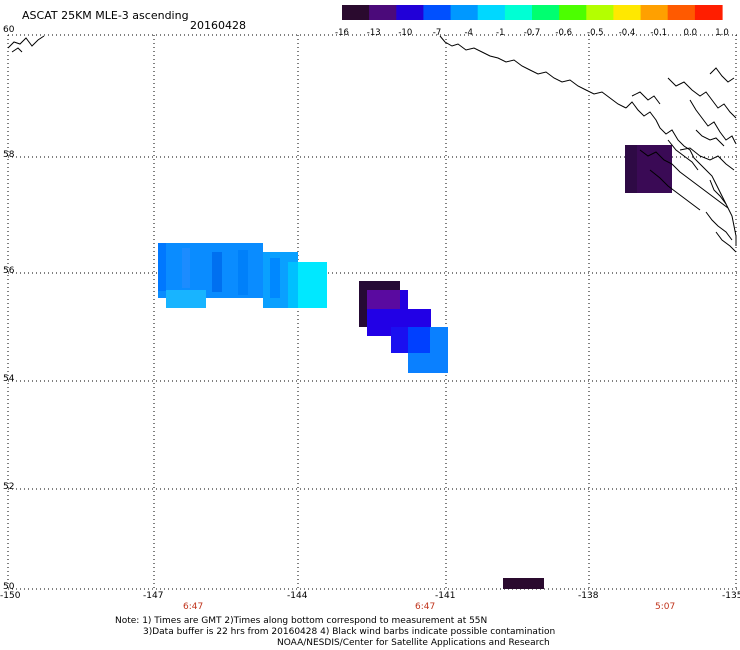  I want to click on lon-label: -147, so click(153, 596).